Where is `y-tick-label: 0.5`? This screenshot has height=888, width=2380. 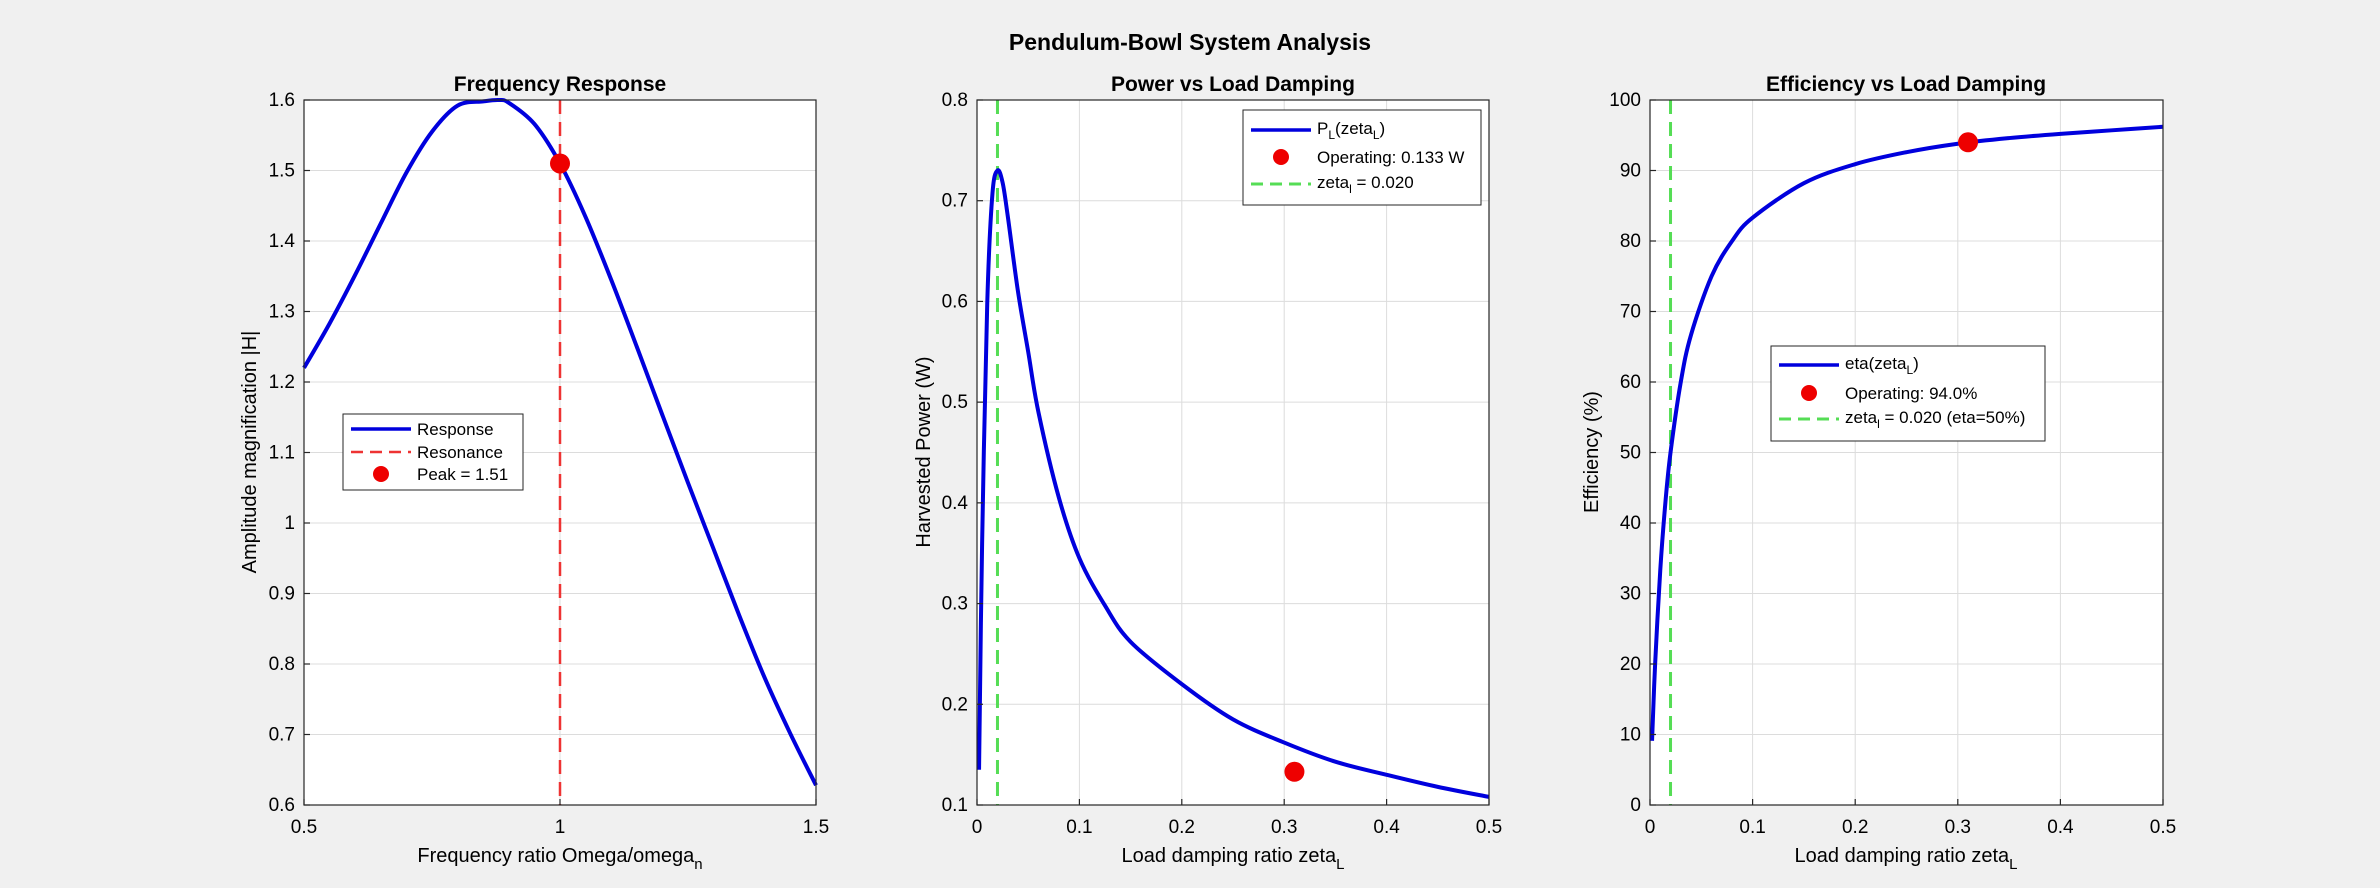 y-tick-label: 0.5 is located at coordinates (955, 402).